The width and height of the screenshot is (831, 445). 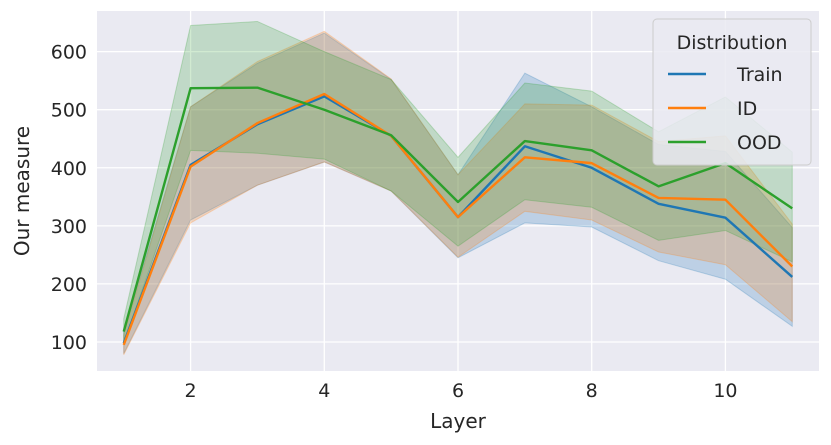 I want to click on y-tick-label: 100, so click(x=69, y=343).